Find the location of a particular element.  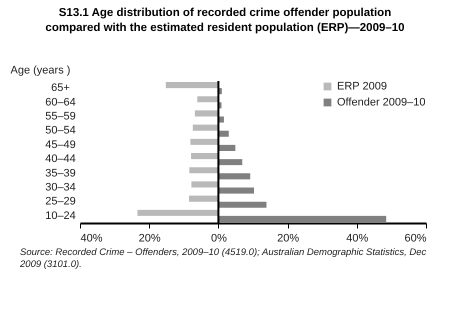

y-tick-label: 25–29 is located at coordinates (60, 202).